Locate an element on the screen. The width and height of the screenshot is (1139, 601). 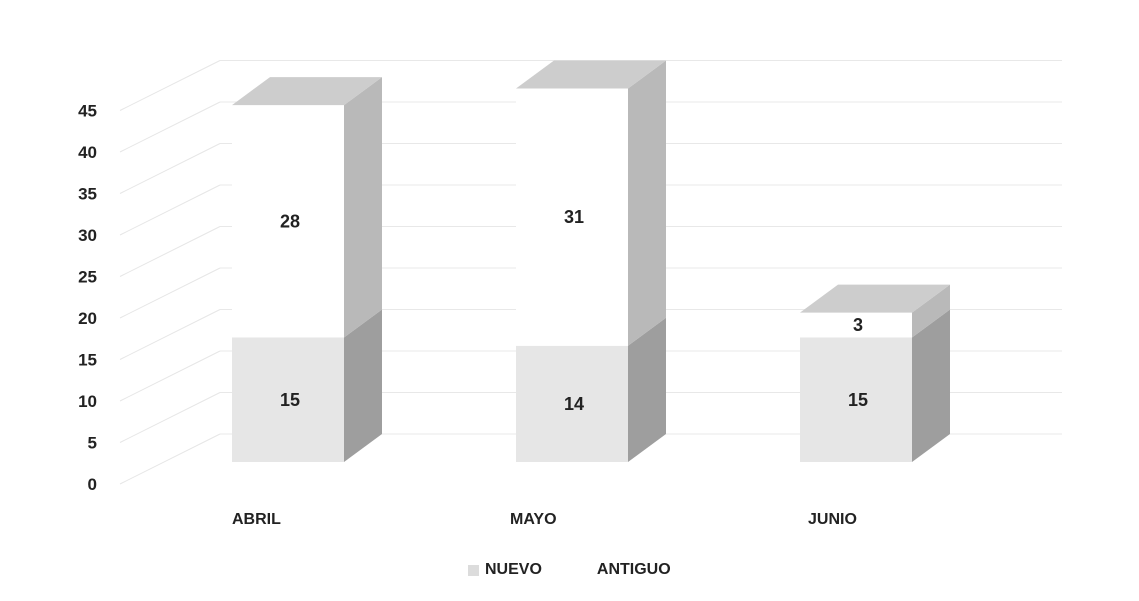
legend-item-antiguo: ANTIGUO is located at coordinates (625, 570).